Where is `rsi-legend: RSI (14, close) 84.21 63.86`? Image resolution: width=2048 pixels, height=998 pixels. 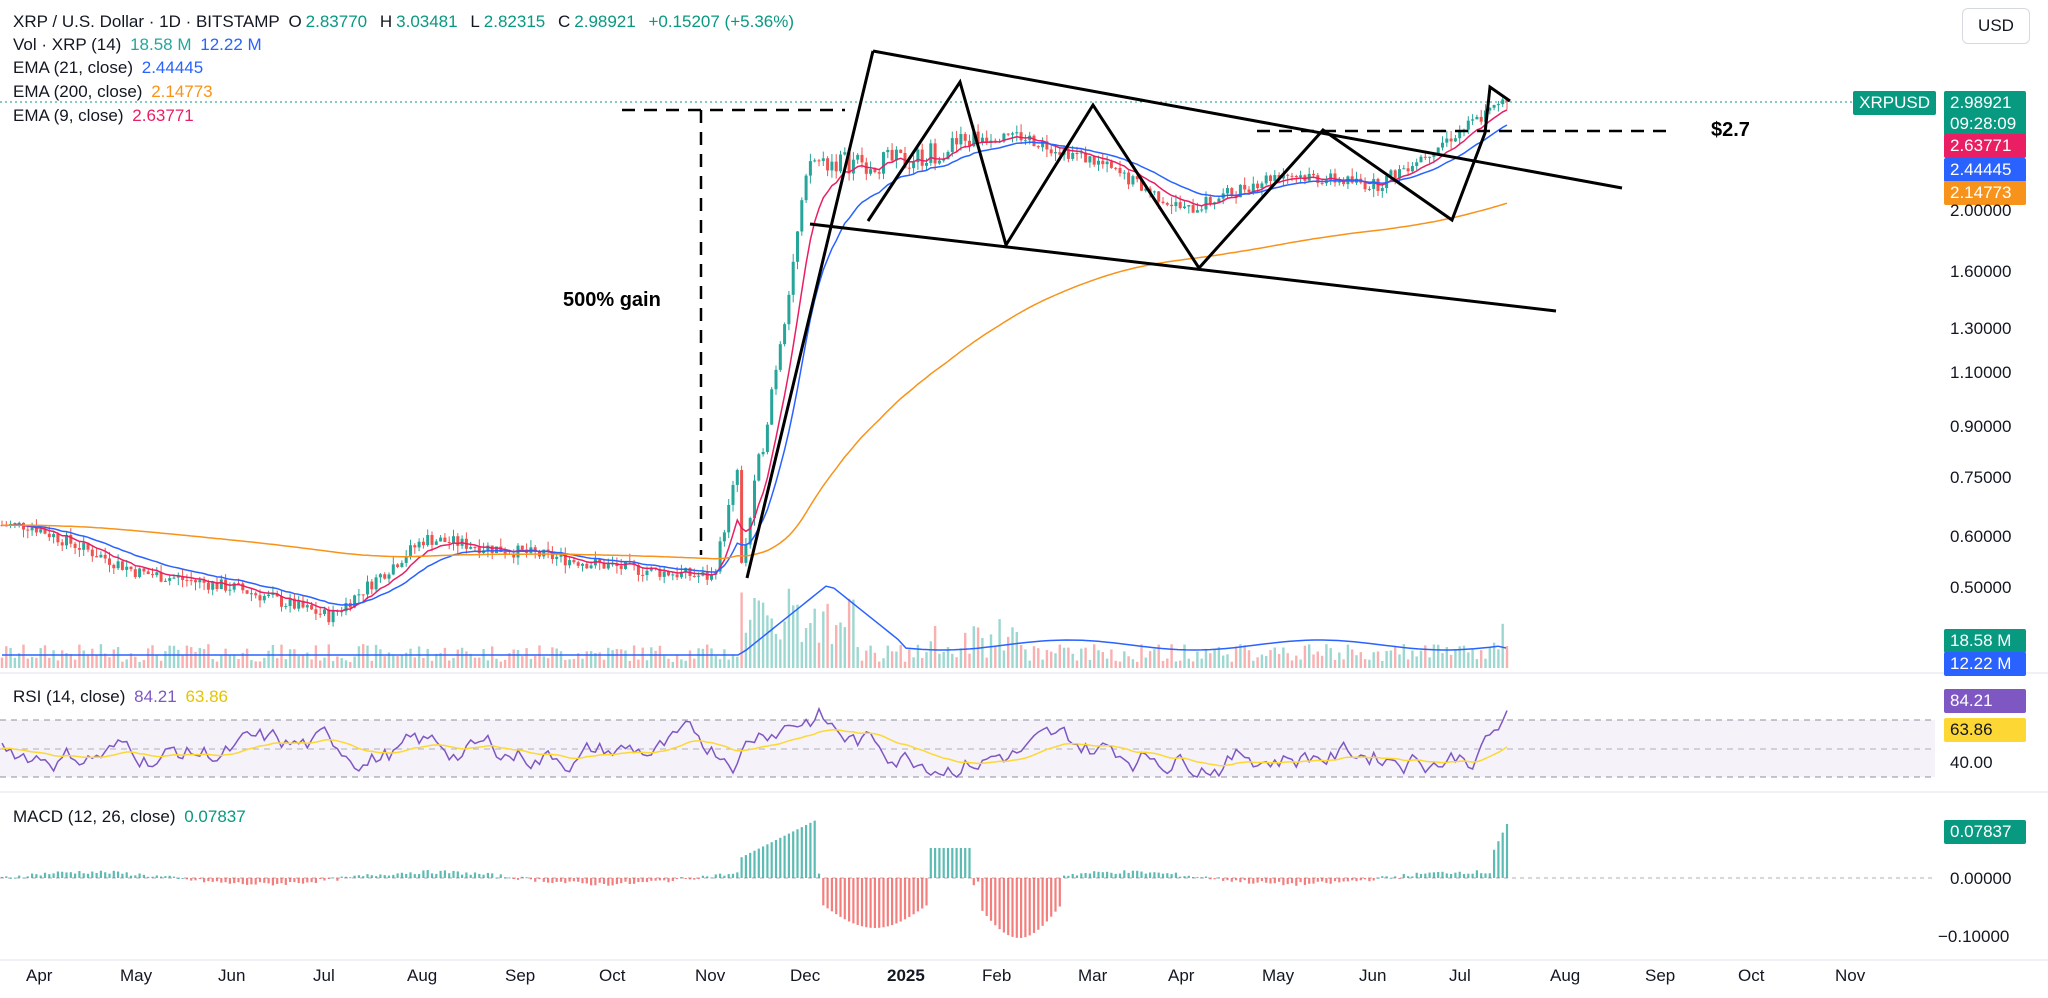
rsi-legend: RSI (14, close) 84.21 63.86 is located at coordinates (122, 697).